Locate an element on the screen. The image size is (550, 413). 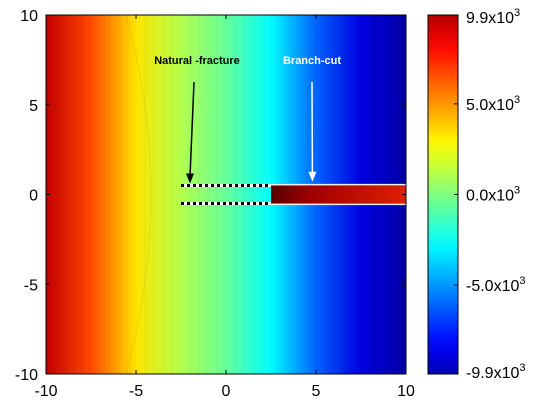
x-tick-label: 0 is located at coordinates (226, 391).